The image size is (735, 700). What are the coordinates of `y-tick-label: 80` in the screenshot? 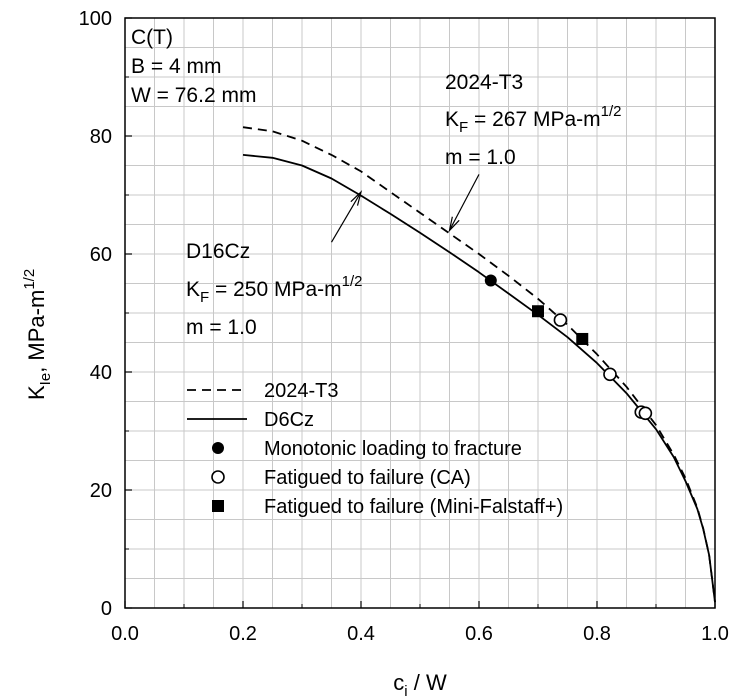 It's located at (101, 137).